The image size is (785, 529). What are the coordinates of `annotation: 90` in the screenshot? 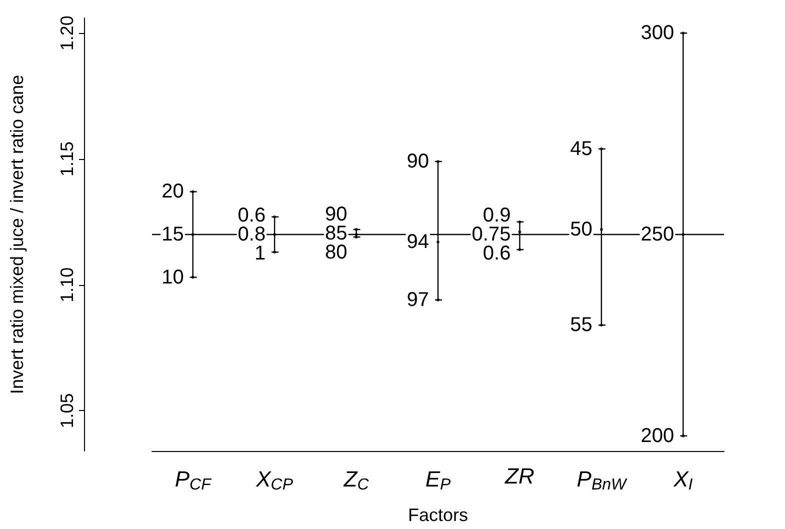 It's located at (417, 161).